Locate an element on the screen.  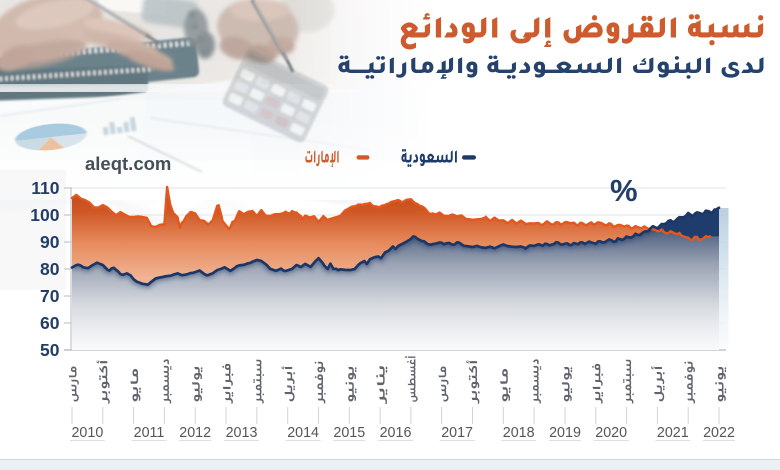
svg-text: 60 is located at coordinates (50, 323).